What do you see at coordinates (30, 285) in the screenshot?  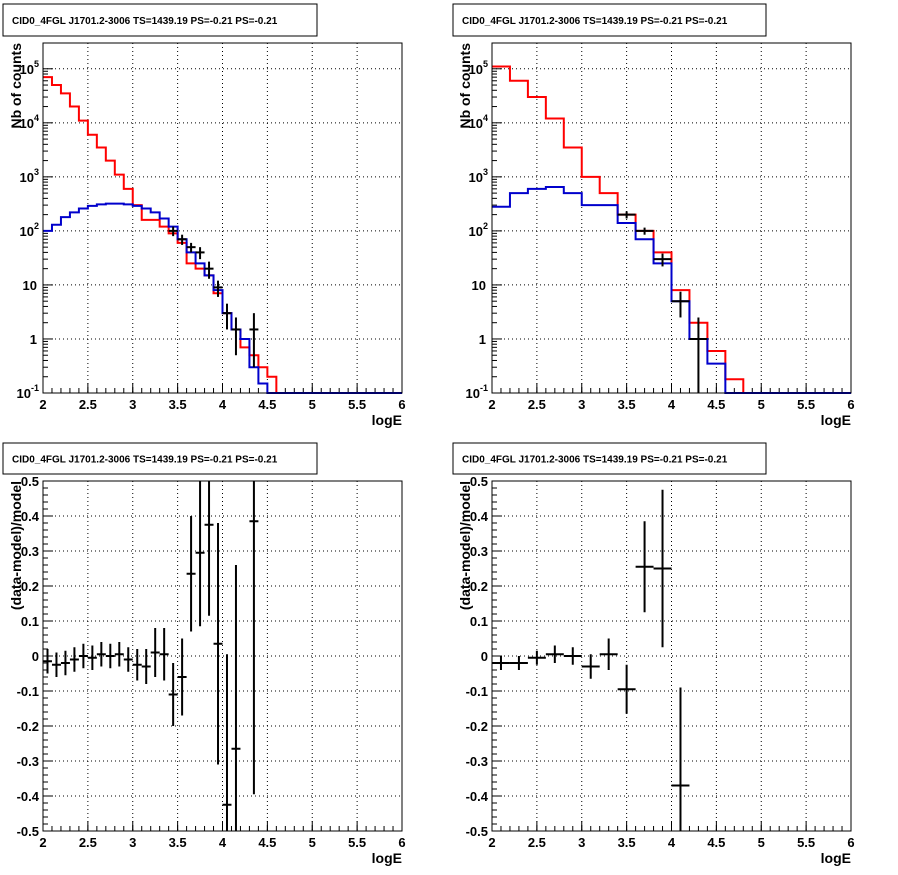 I see `y-tick-label: 10` at bounding box center [30, 285].